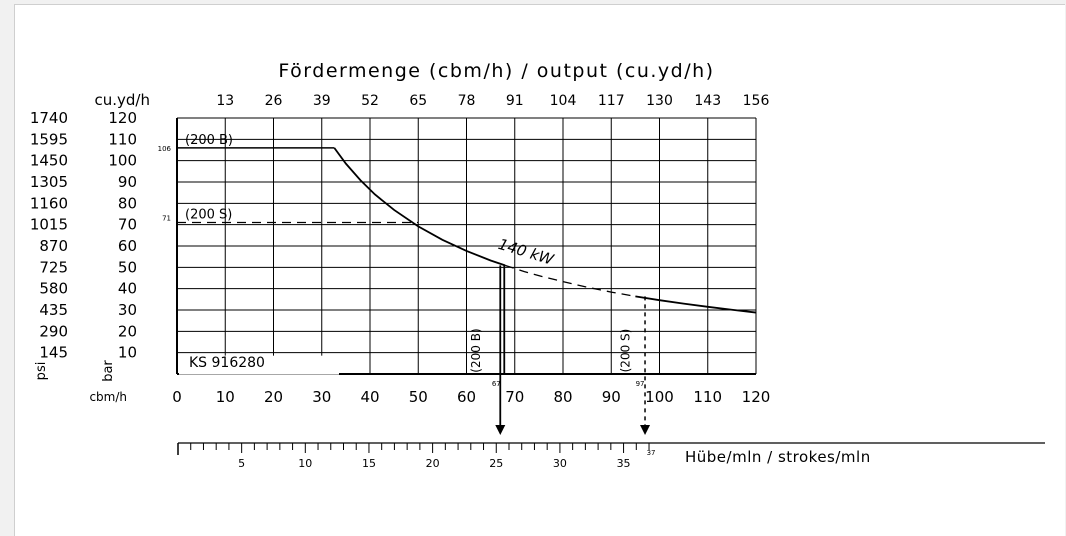 This screenshot has height=536, width=1066. I want to click on x2-tick-label: 143, so click(707, 101).